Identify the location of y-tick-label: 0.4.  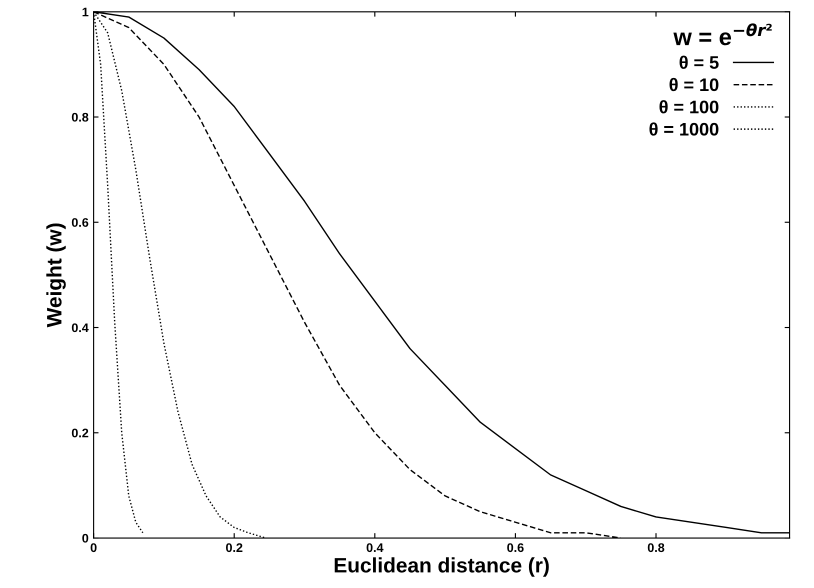
(80, 327).